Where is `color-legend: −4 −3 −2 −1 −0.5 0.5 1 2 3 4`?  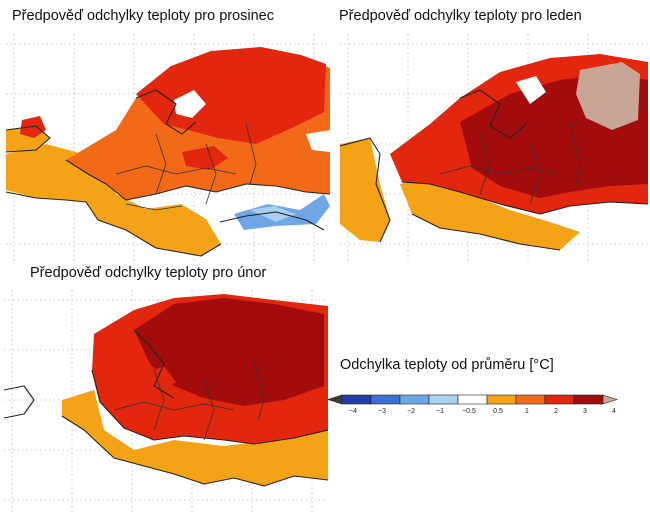
color-legend: −4 −3 −2 −1 −0.5 0.5 1 2 3 4 is located at coordinates (473, 404).